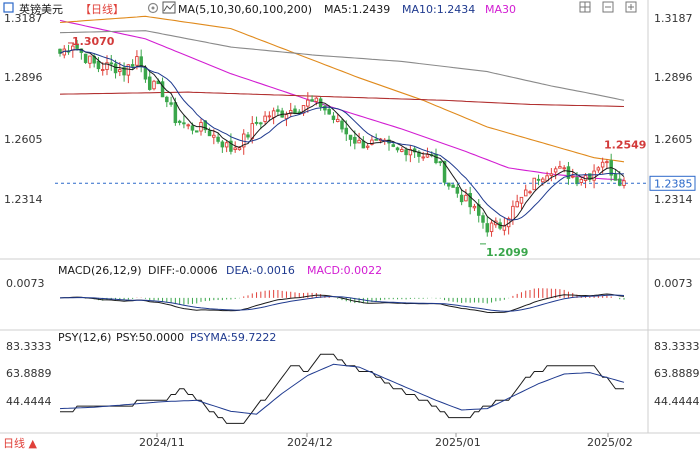 This screenshot has width=700, height=451. What do you see at coordinates (20, 443) in the screenshot?
I see `period-switch-button: 日线 ▲` at bounding box center [20, 443].